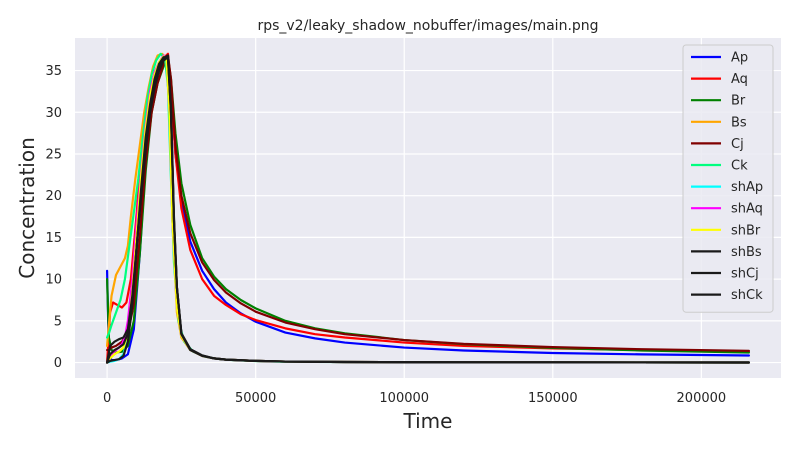 Image resolution: width=800 pixels, height=450 pixels. Describe the element at coordinates (255, 398) in the screenshot. I see `x-tick-label: 50000` at that location.